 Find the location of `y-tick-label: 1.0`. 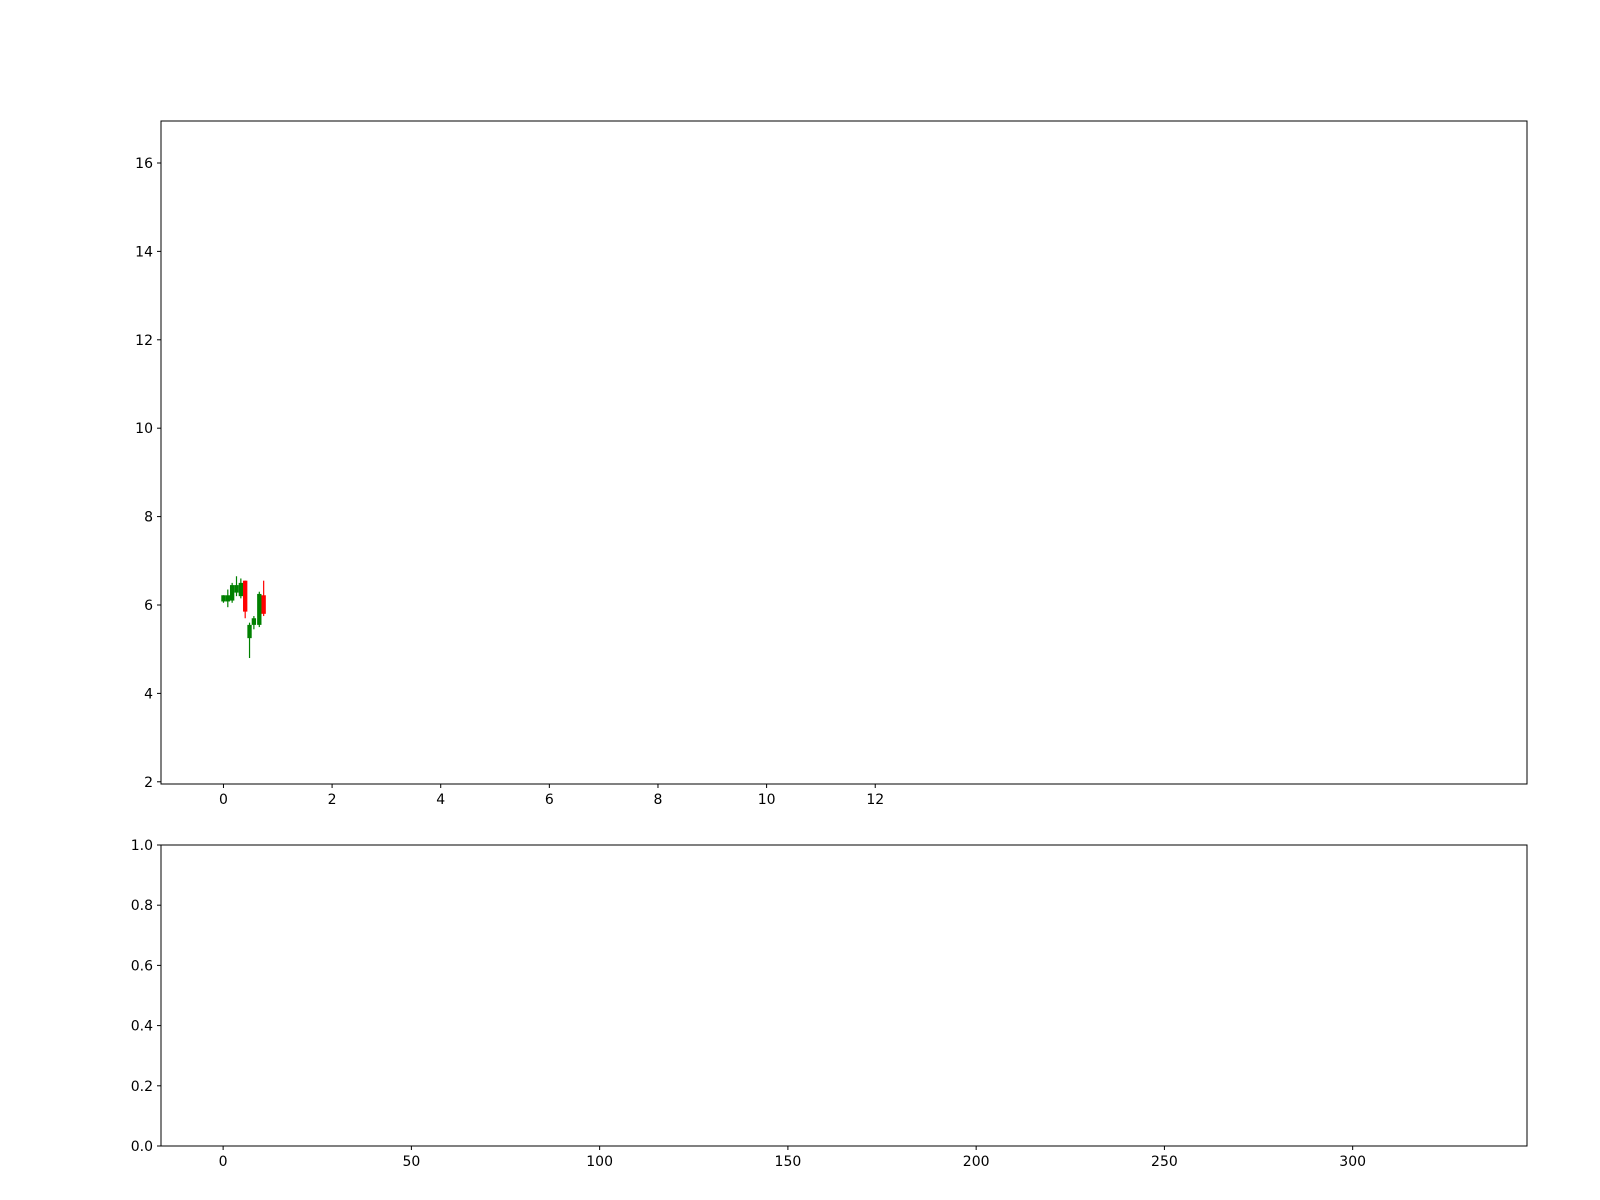

y-tick-label: 1.0 is located at coordinates (142, 846).